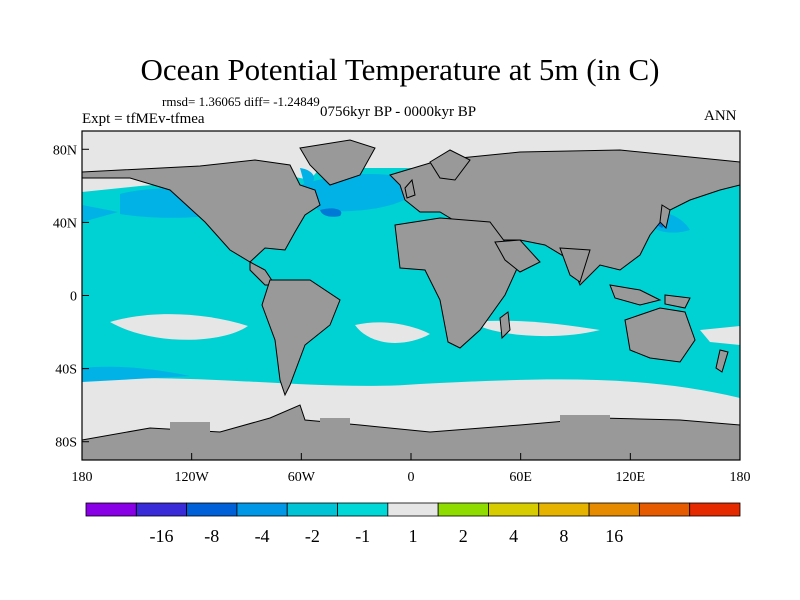 The image size is (800, 600). I want to click on land-arabia, so click(517, 256).